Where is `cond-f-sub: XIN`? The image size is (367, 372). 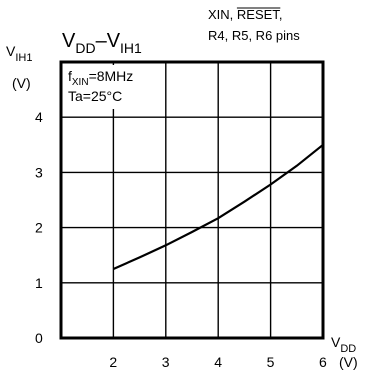 cond-f-sub: XIN is located at coordinates (80, 82).